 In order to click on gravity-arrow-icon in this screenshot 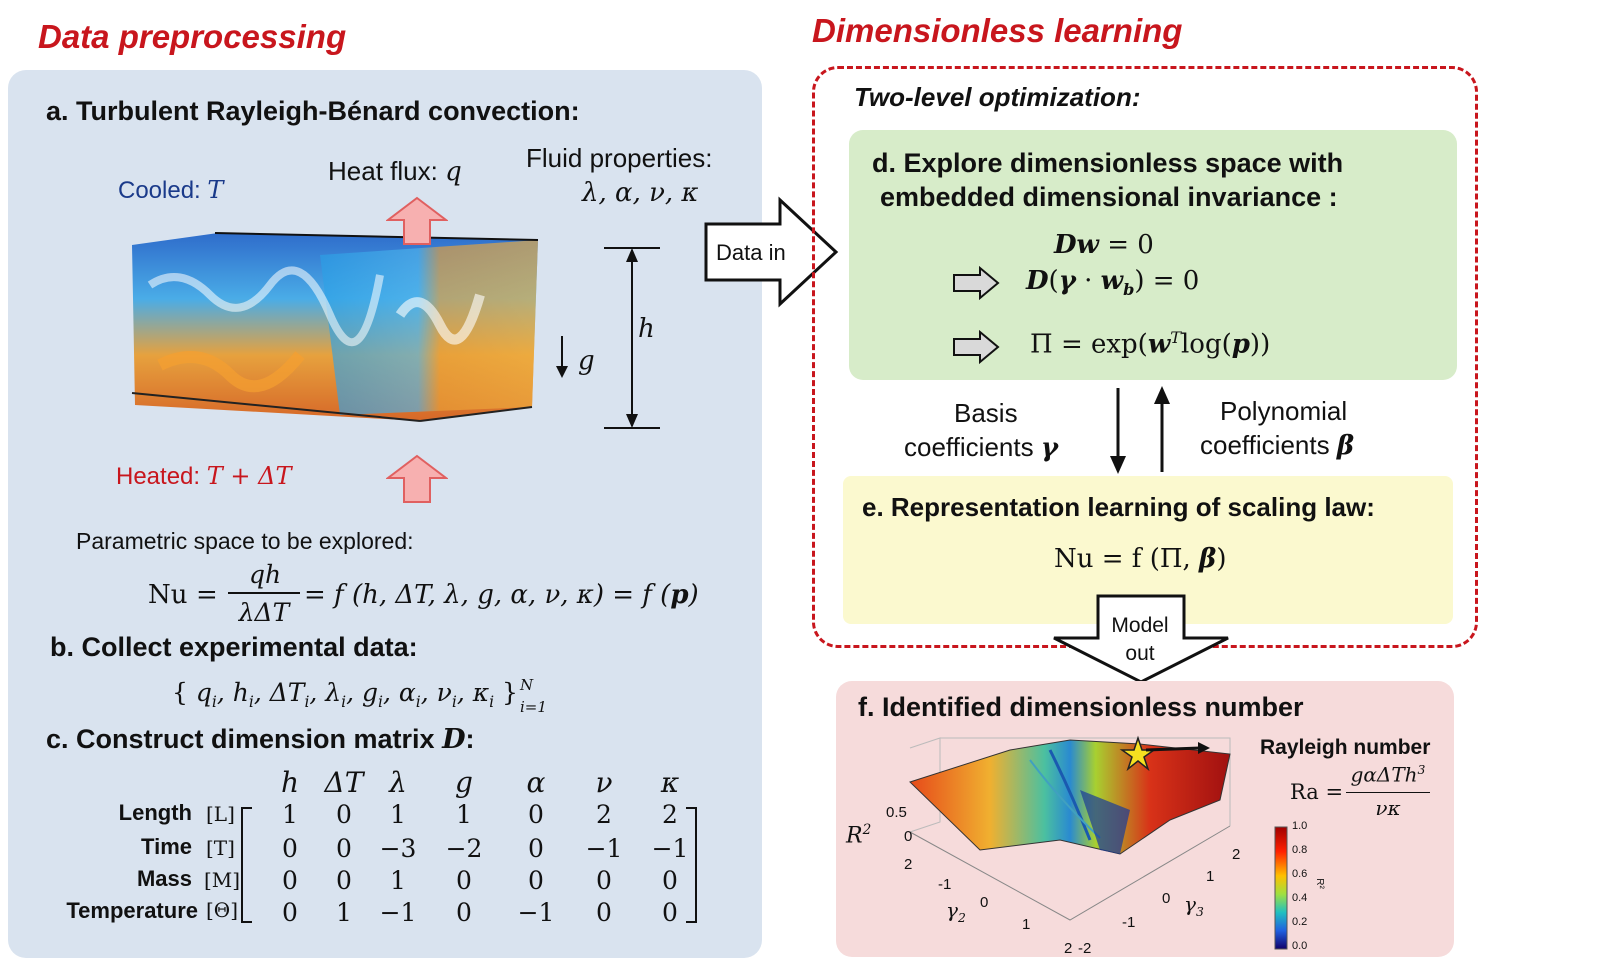, I will do `click(562, 357)`.